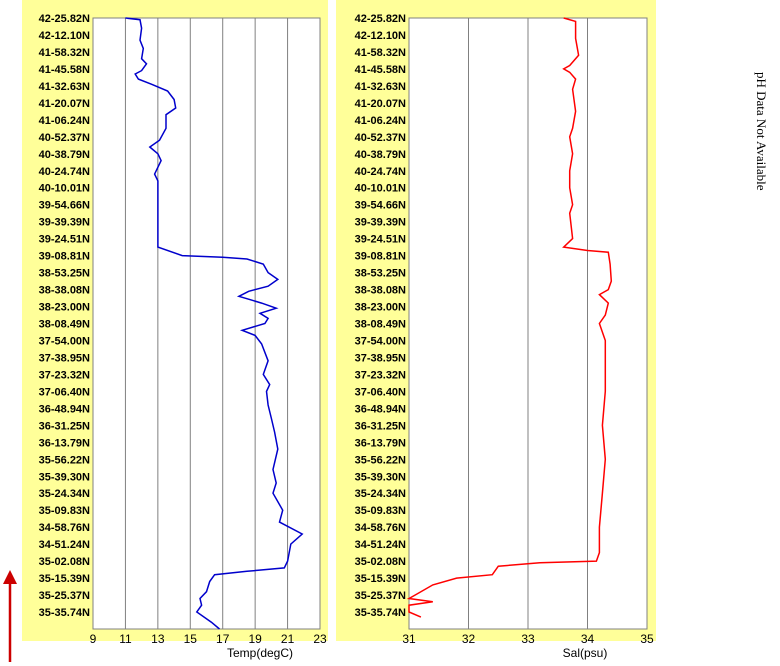 Image resolution: width=780 pixels, height=666 pixels. What do you see at coordinates (64, 308) in the screenshot?
I see `temp-y-tick-label: 38-23.00N` at bounding box center [64, 308].